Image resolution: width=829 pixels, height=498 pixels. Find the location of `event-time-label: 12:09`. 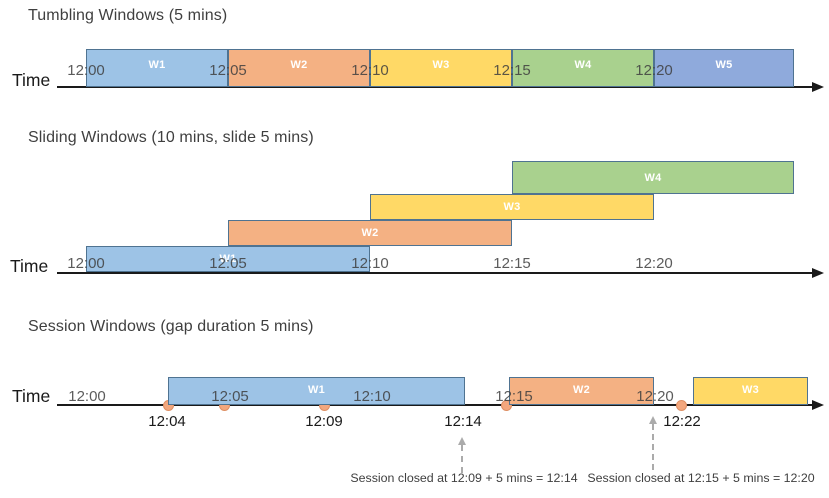

event-time-label: 12:09 is located at coordinates (324, 421).